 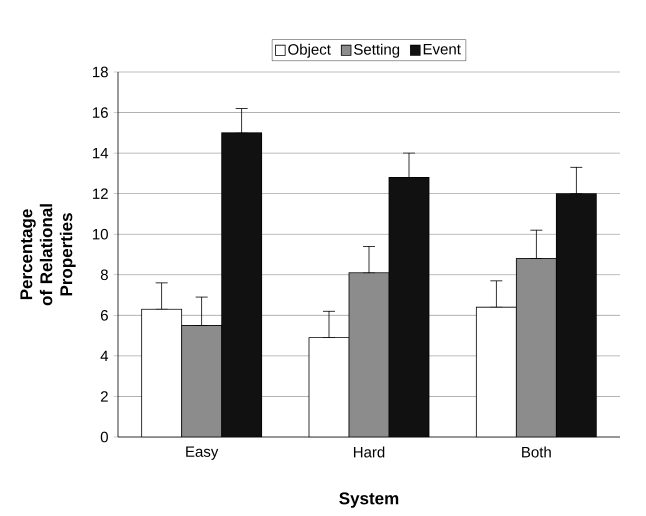 I want to click on y-tick-label: 6, so click(x=104, y=315).